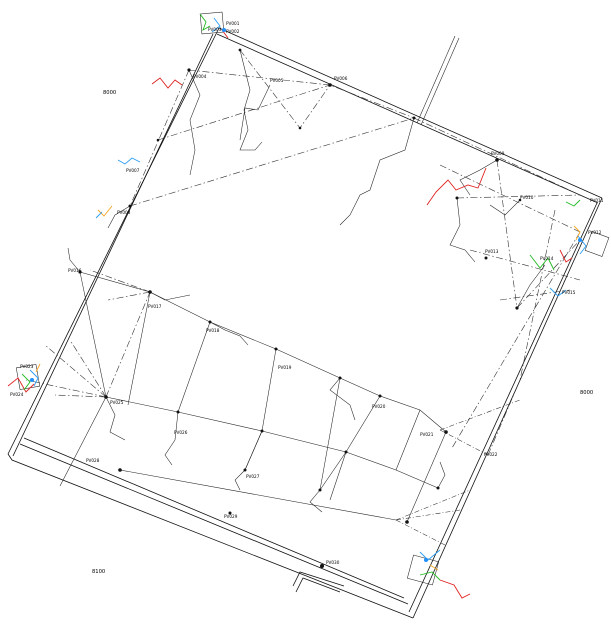  I want to click on point-label: PV009, so click(498, 153).